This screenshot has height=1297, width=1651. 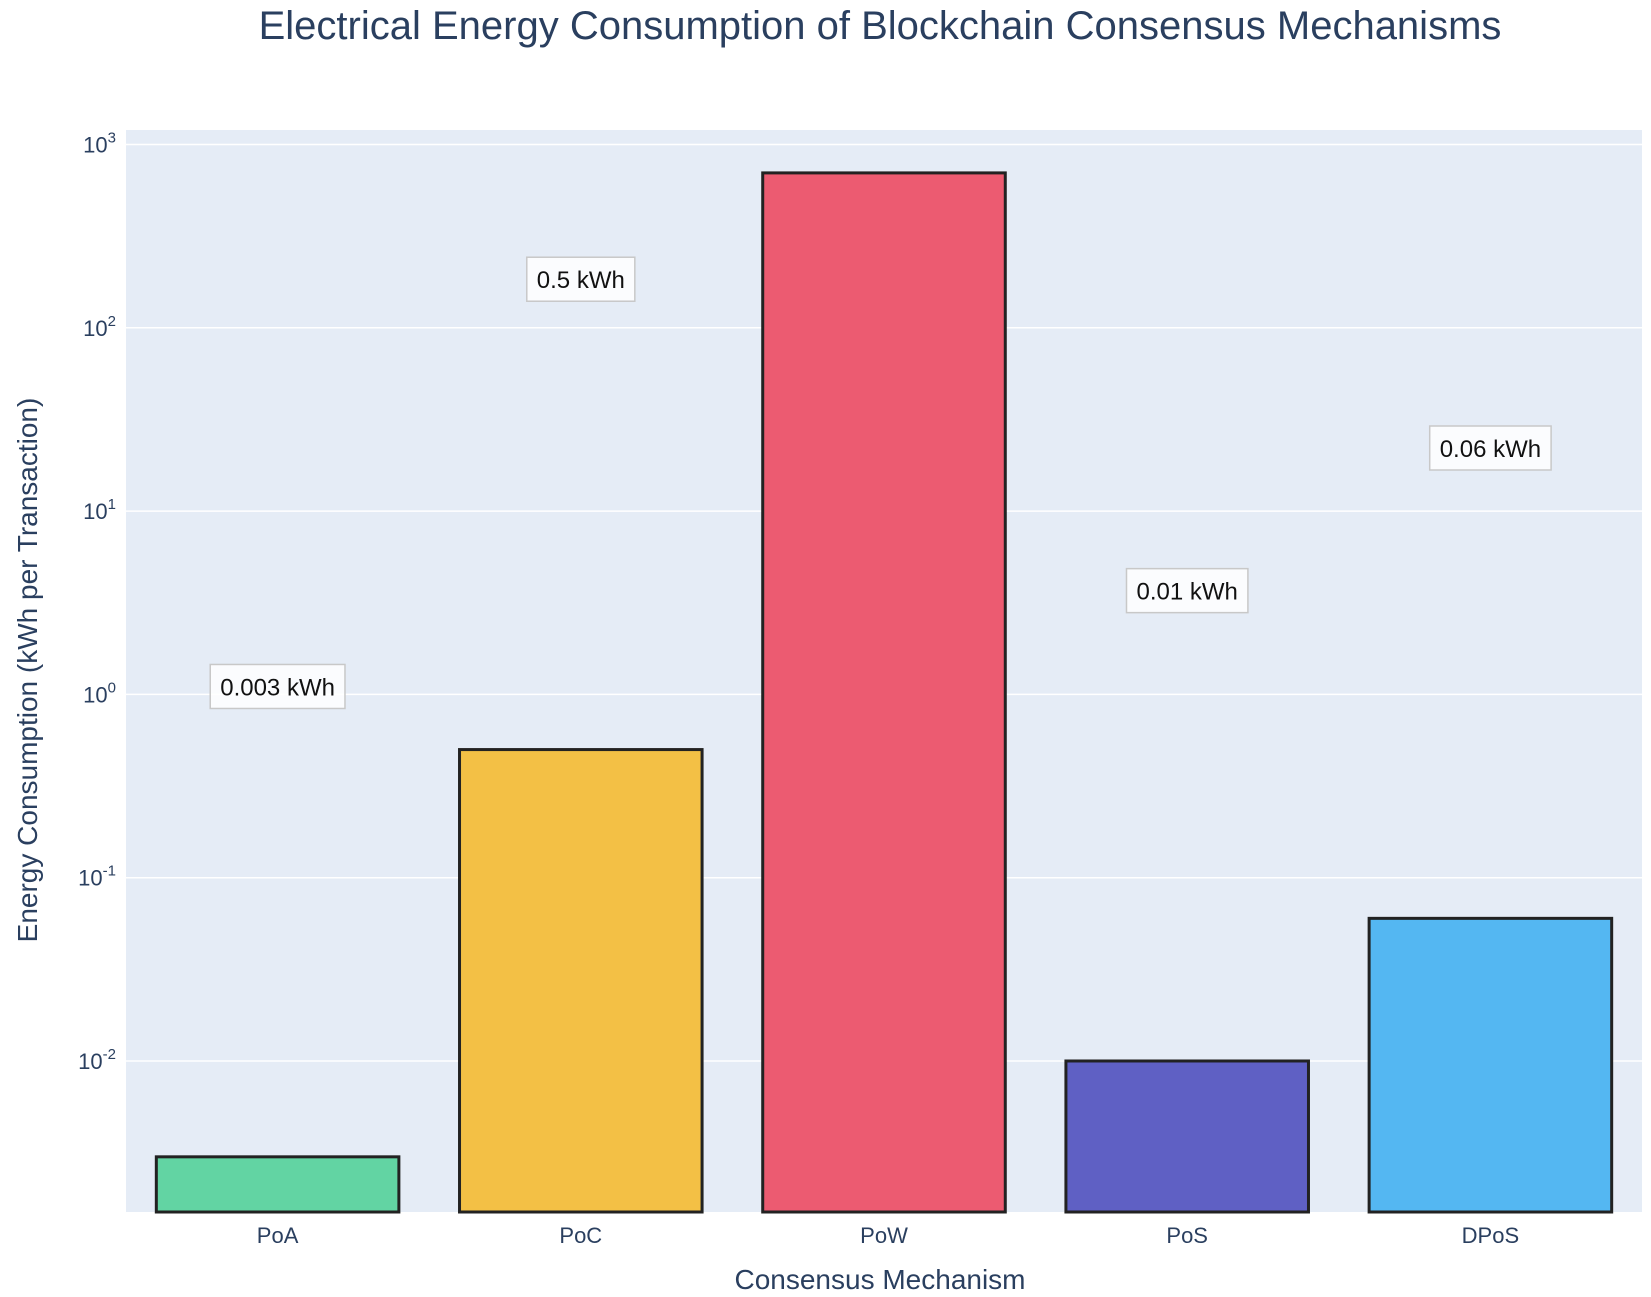 I want to click on x-tick-label: PoS, so click(x=1187, y=1235).